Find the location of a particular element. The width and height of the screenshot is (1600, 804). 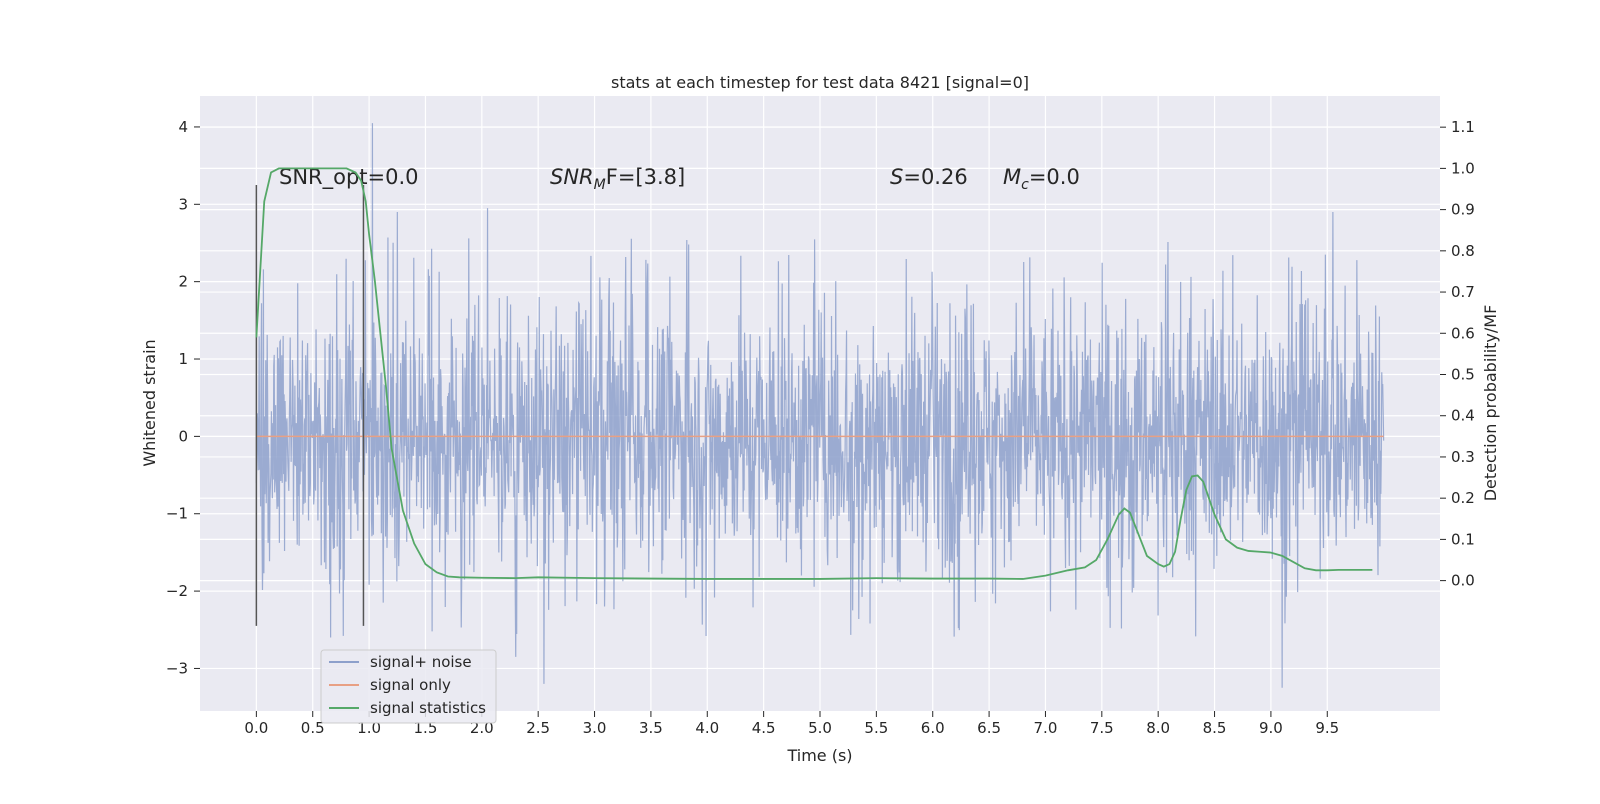

y-left-tick-label-1: 3 is located at coordinates (183, 204).